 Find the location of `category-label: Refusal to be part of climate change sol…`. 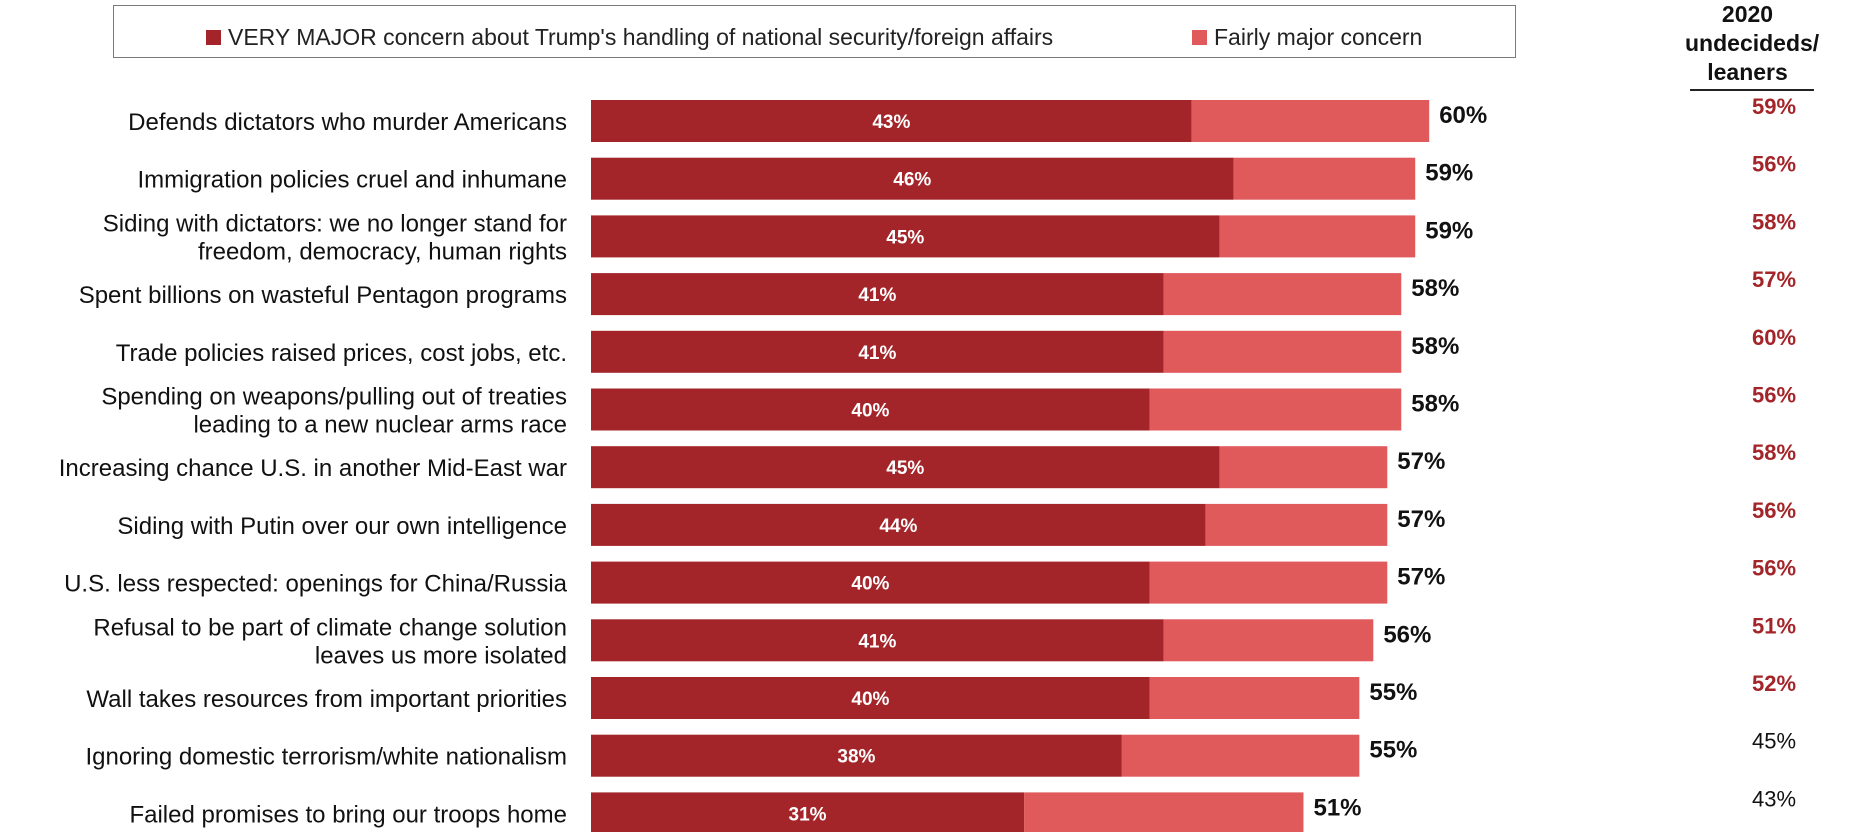

category-label: Refusal to be part of climate change sol… is located at coordinates (330, 627).